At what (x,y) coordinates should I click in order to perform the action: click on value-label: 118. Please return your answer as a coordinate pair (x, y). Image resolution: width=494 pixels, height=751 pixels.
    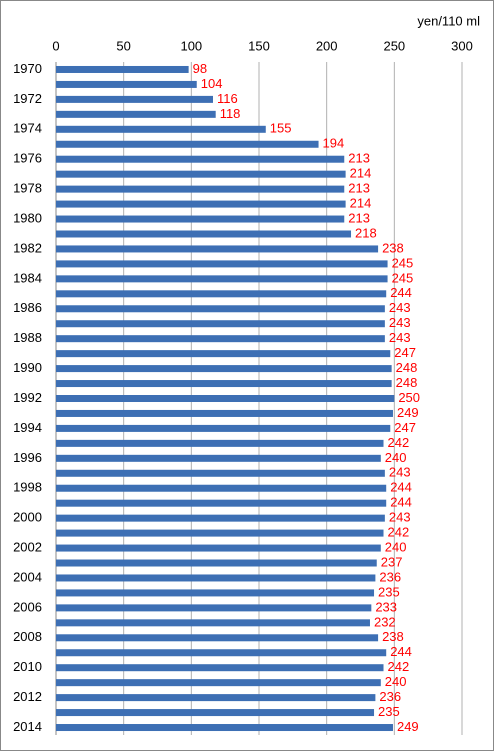
    Looking at the image, I should click on (230, 113).